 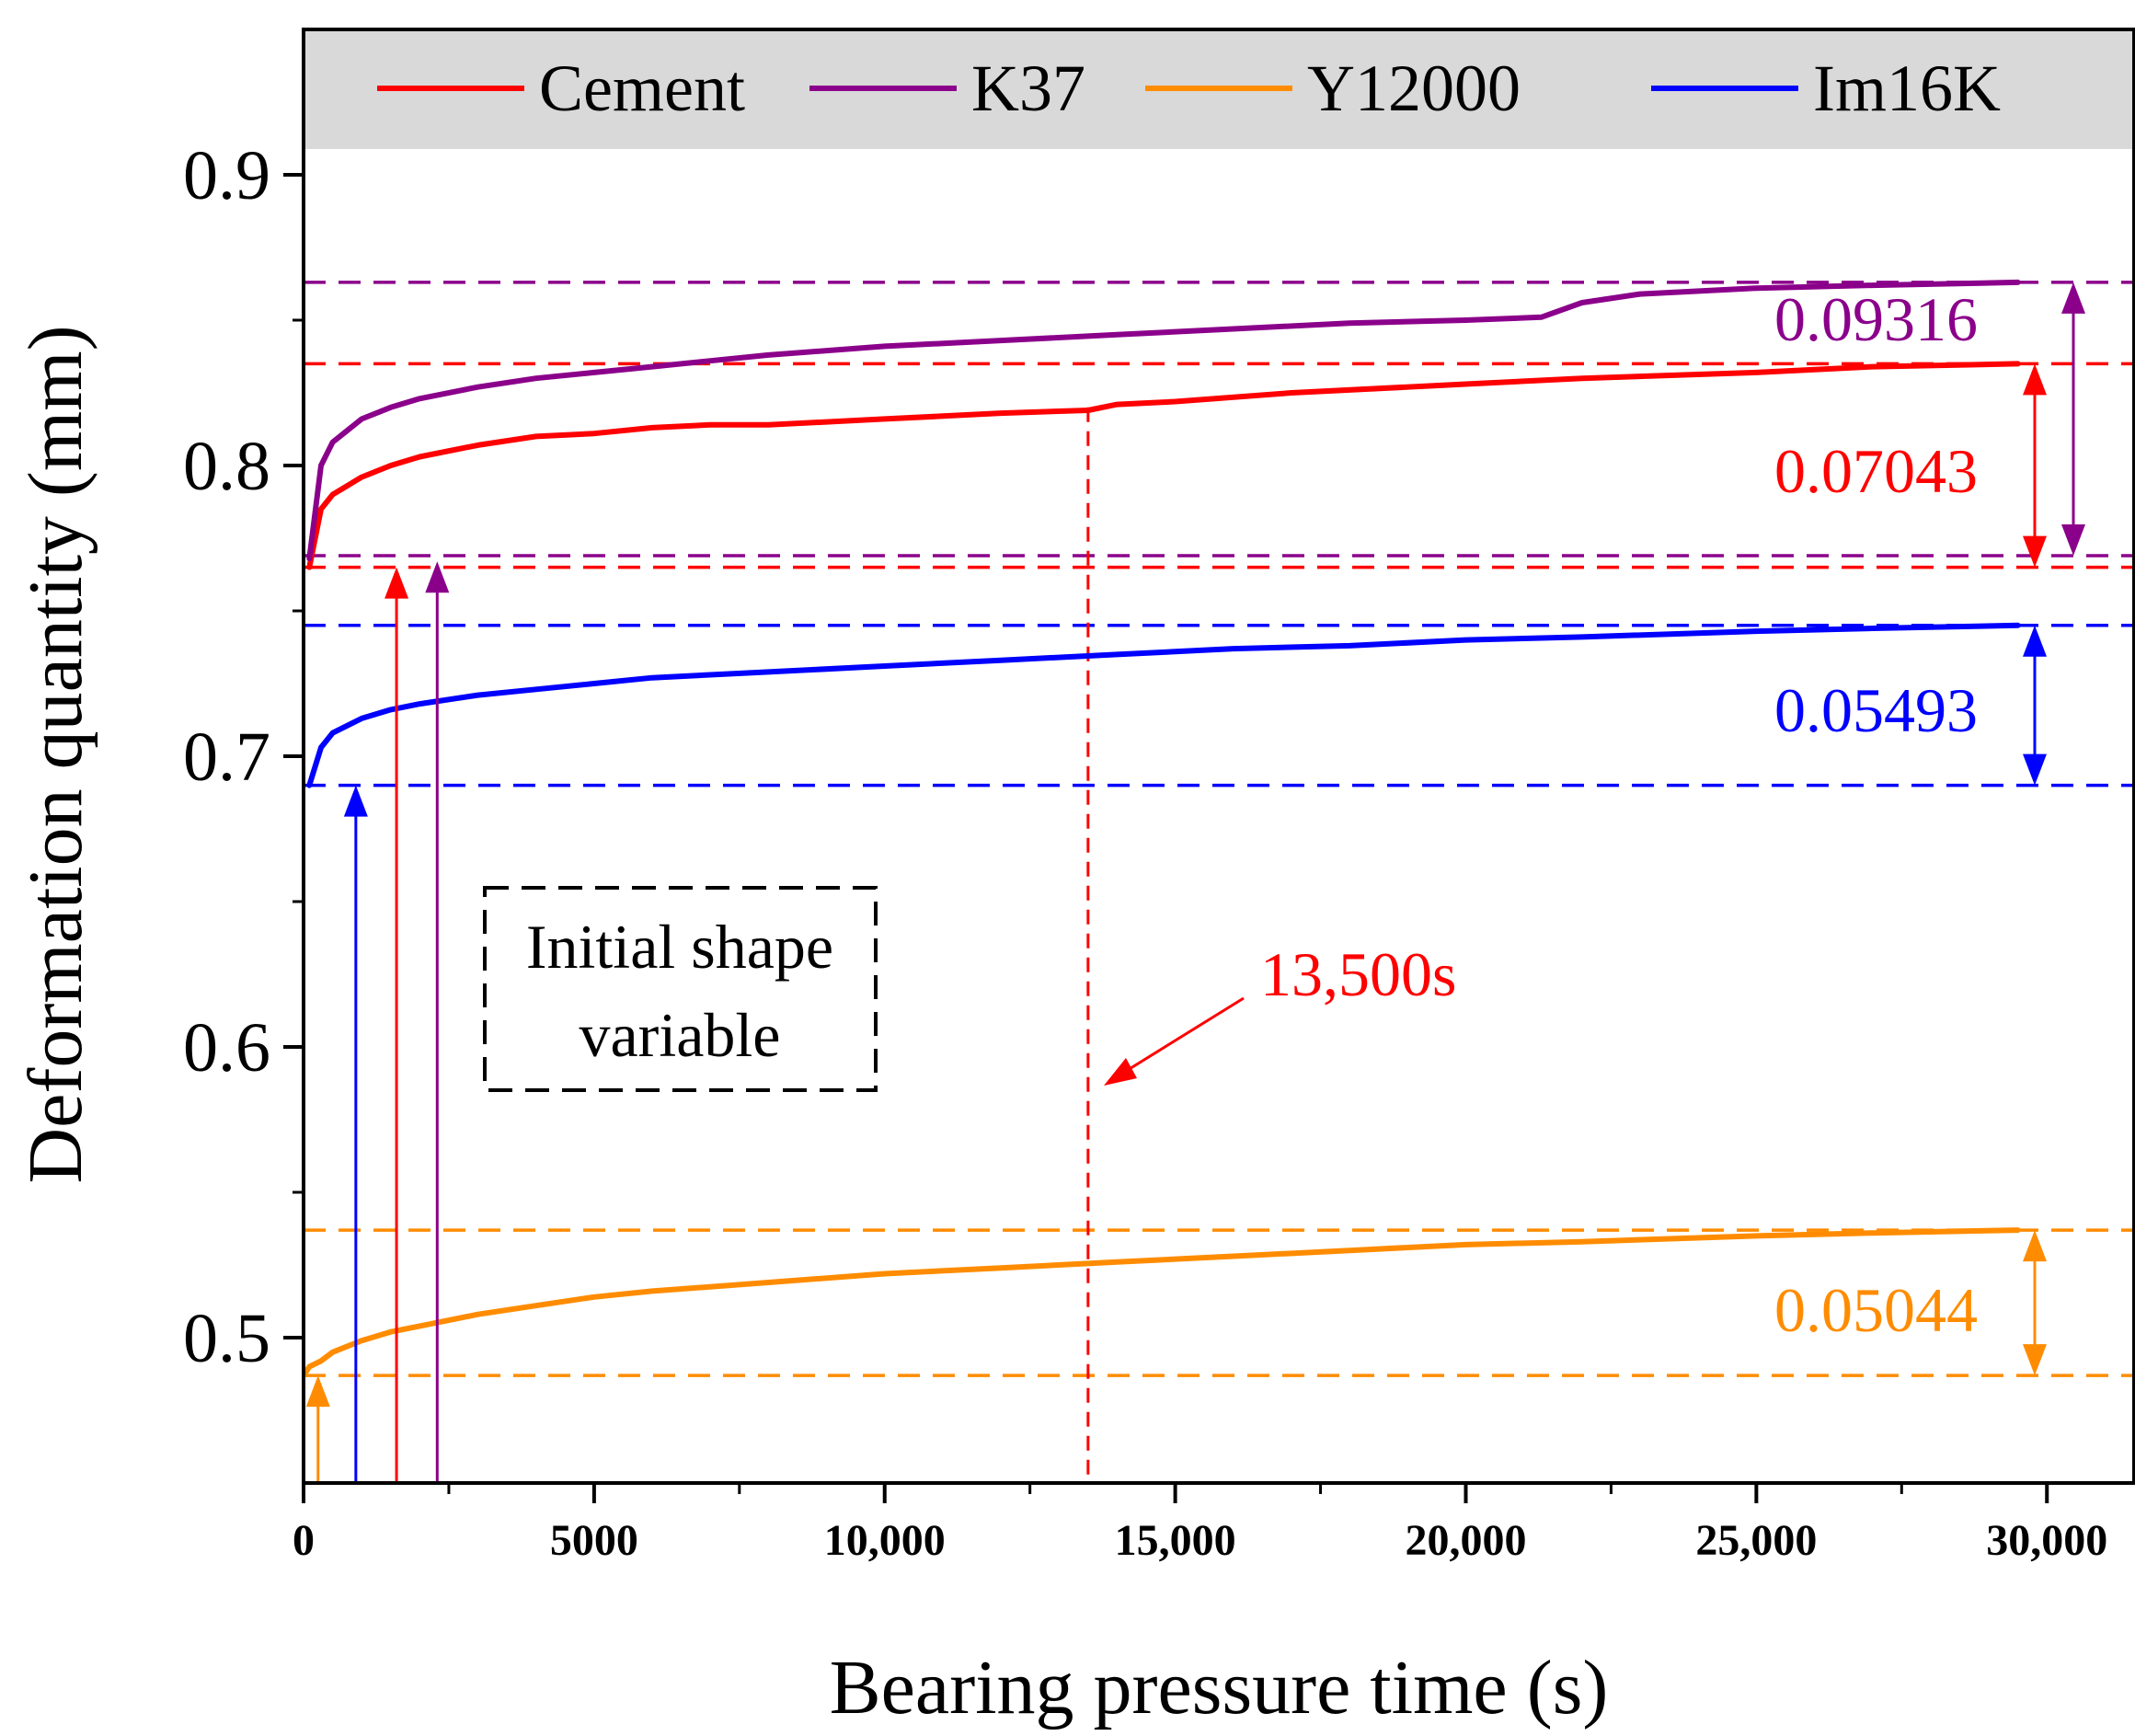 What do you see at coordinates (680, 1035) in the screenshot?
I see `initial-shape-label-line2: variable` at bounding box center [680, 1035].